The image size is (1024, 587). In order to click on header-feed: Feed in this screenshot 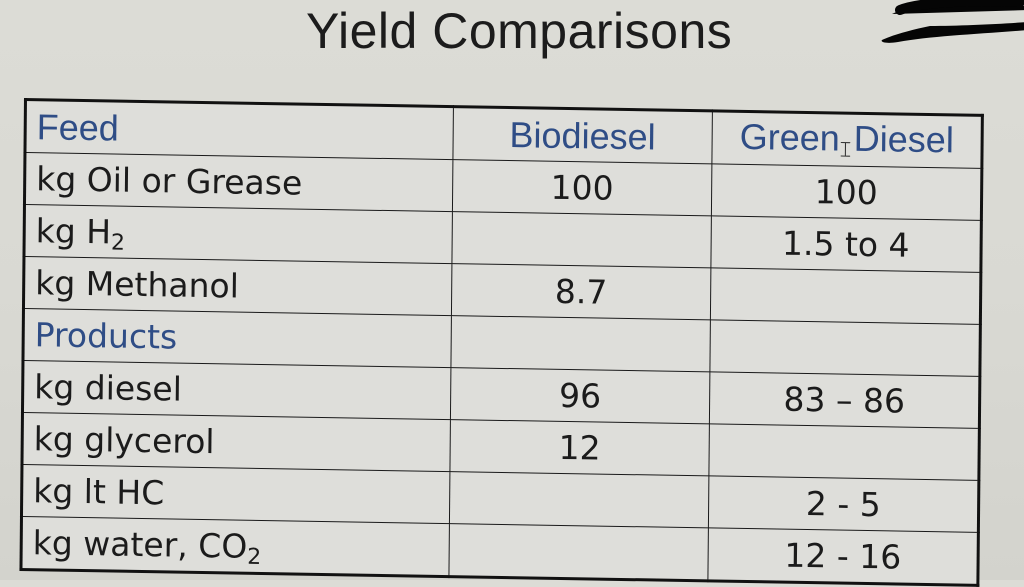, I will do `click(238, 129)`.